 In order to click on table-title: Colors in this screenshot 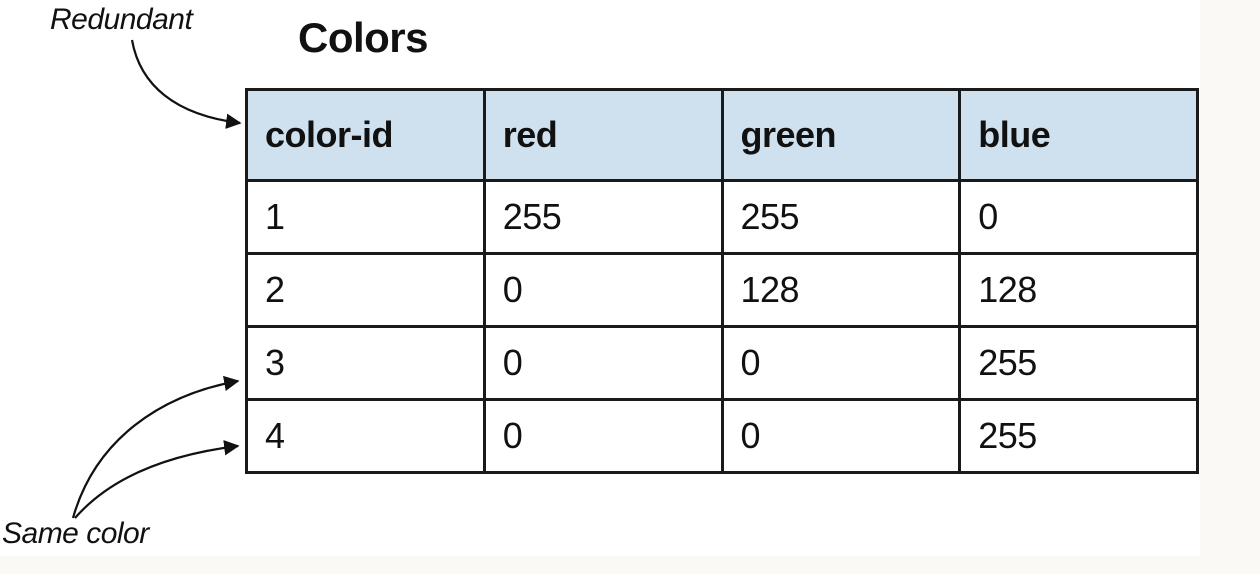, I will do `click(363, 37)`.